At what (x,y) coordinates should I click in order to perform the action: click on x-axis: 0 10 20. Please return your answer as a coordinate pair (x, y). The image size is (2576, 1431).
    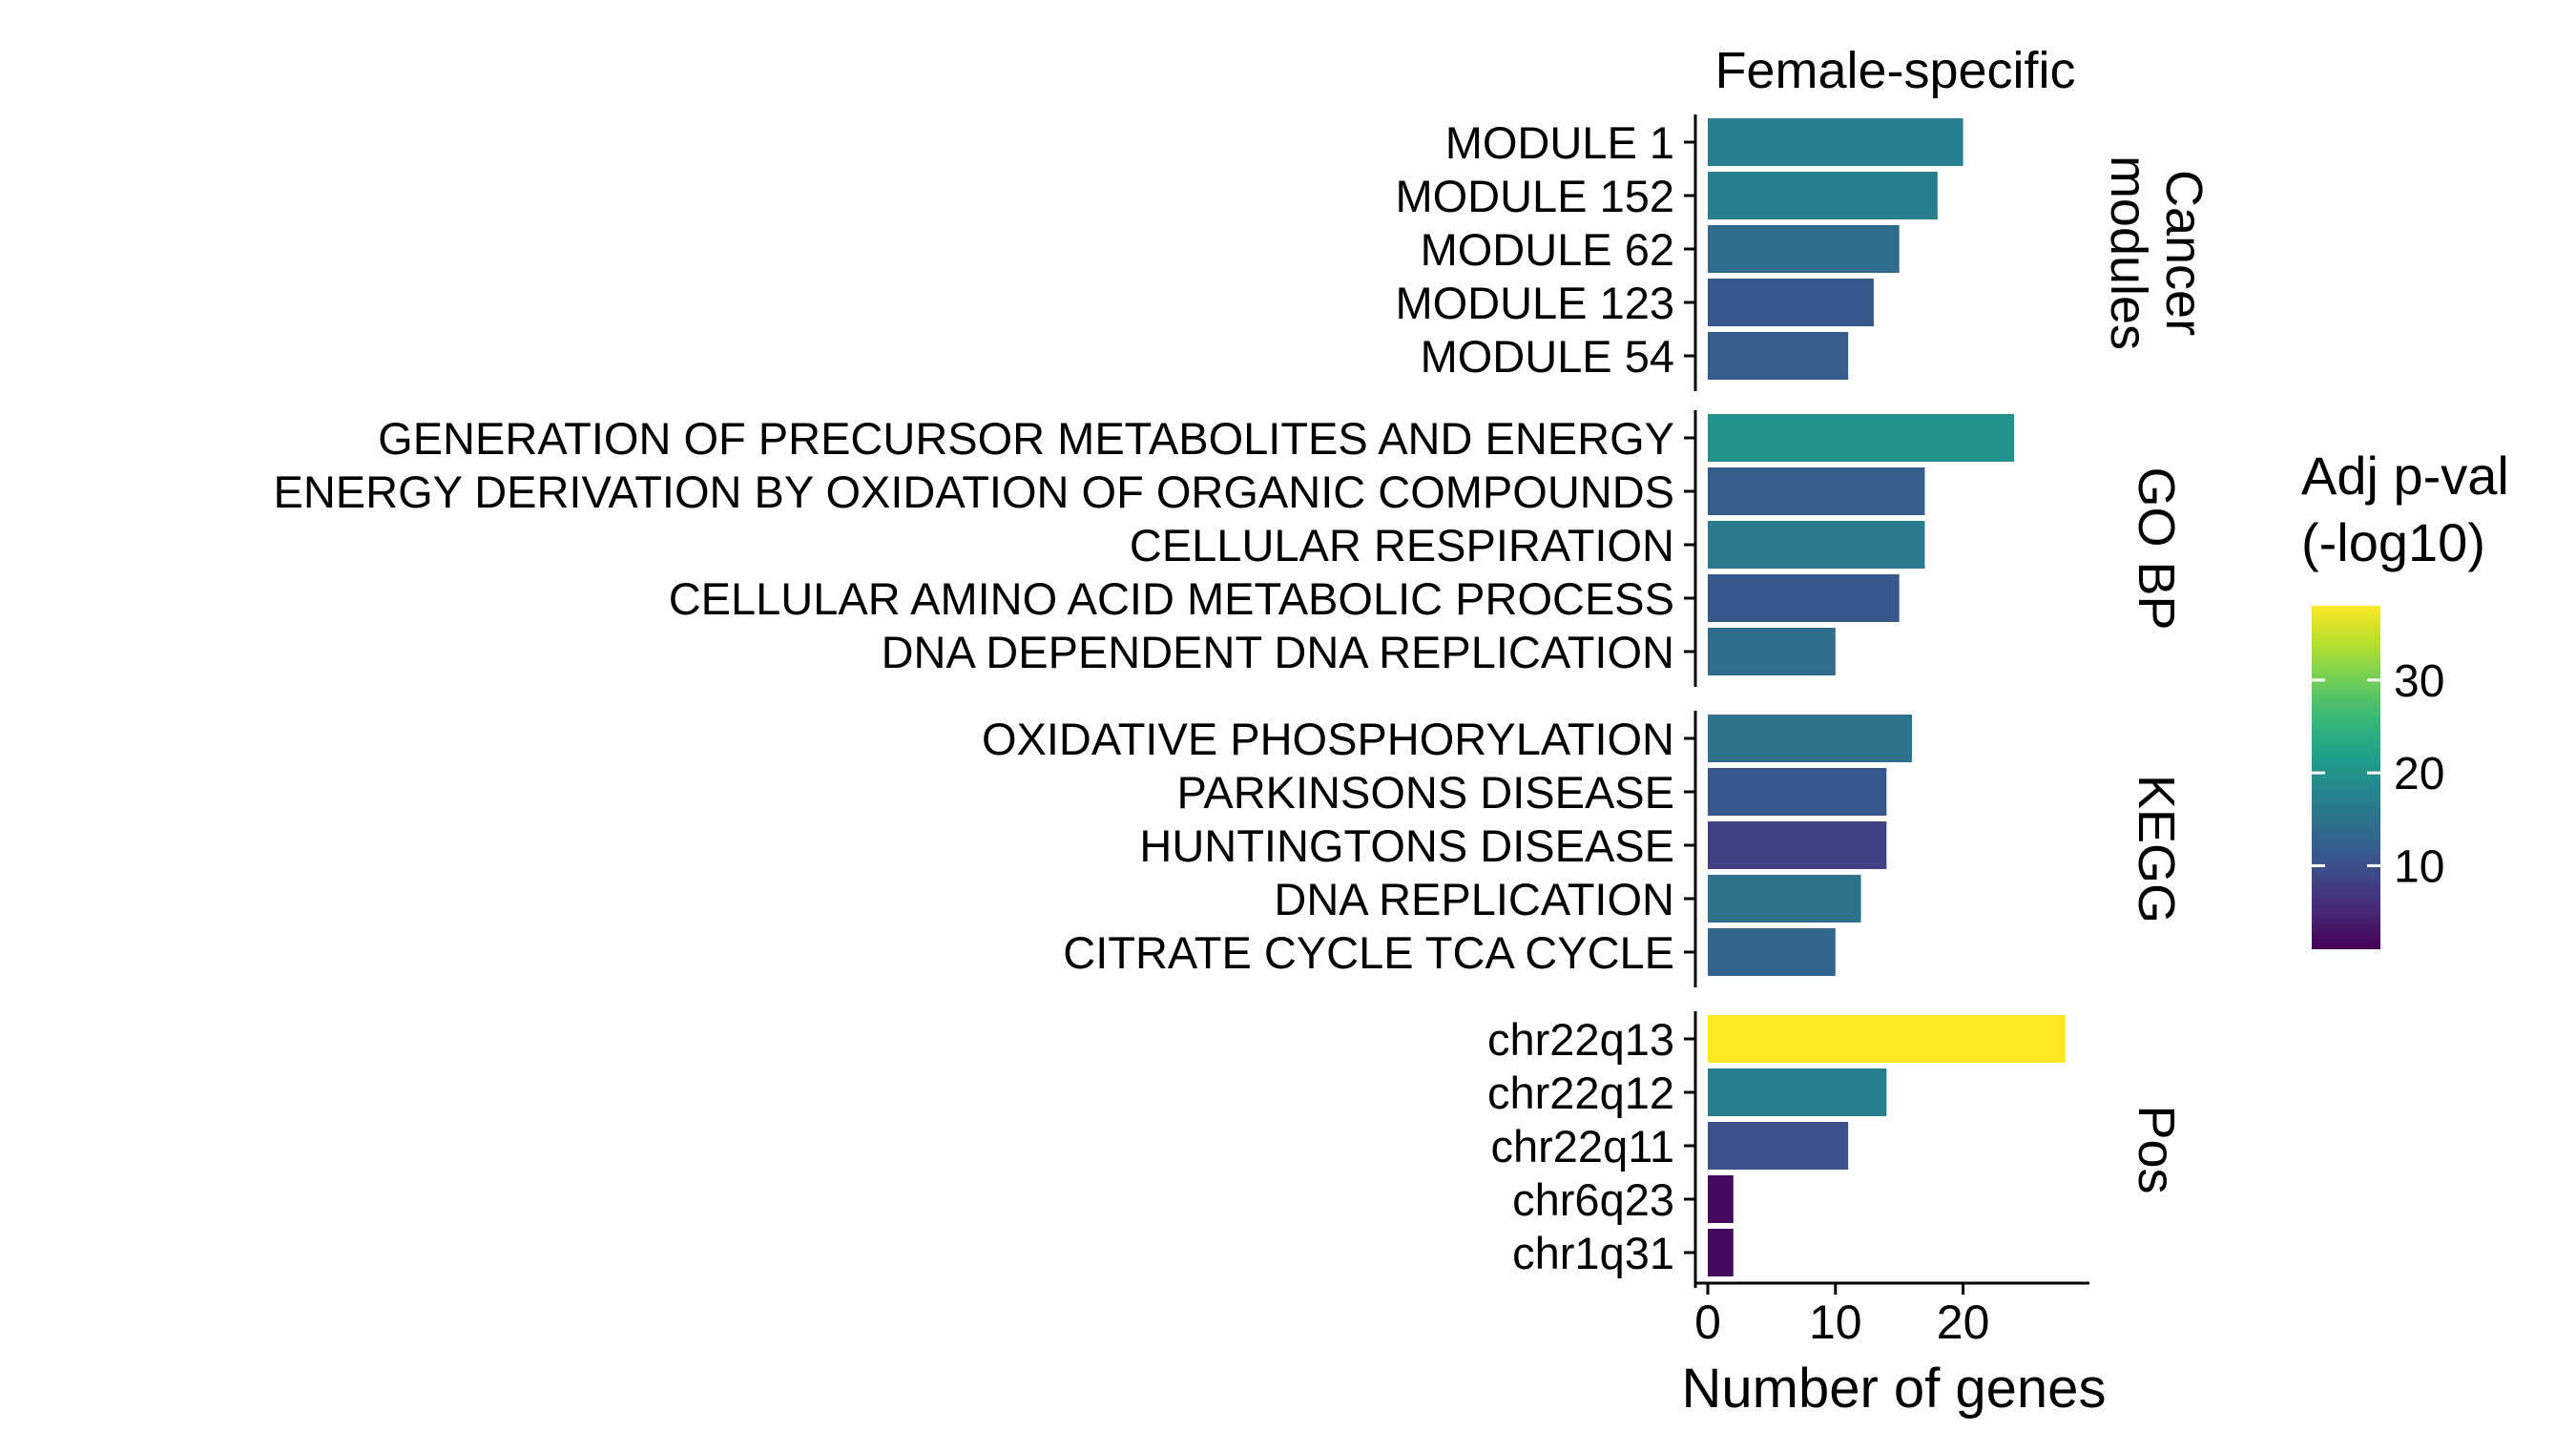
    Looking at the image, I should click on (1891, 1315).